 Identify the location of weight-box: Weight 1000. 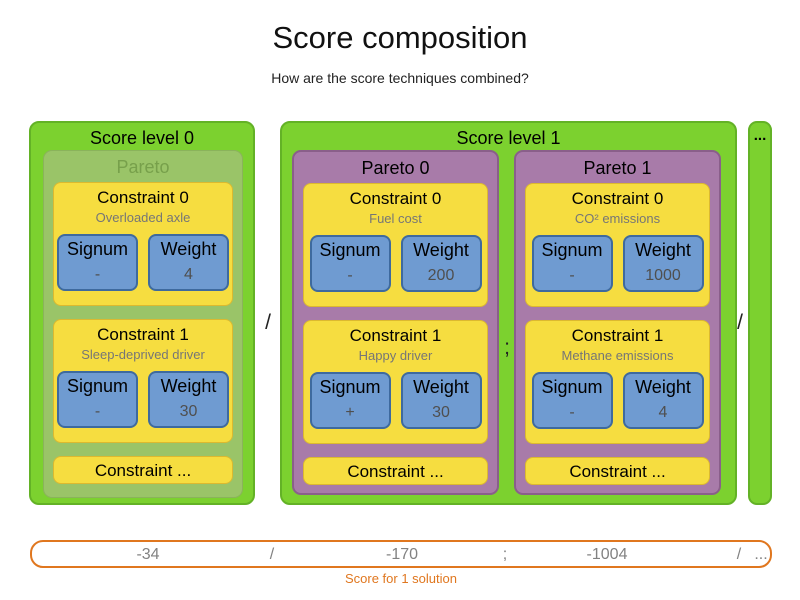
(663, 263).